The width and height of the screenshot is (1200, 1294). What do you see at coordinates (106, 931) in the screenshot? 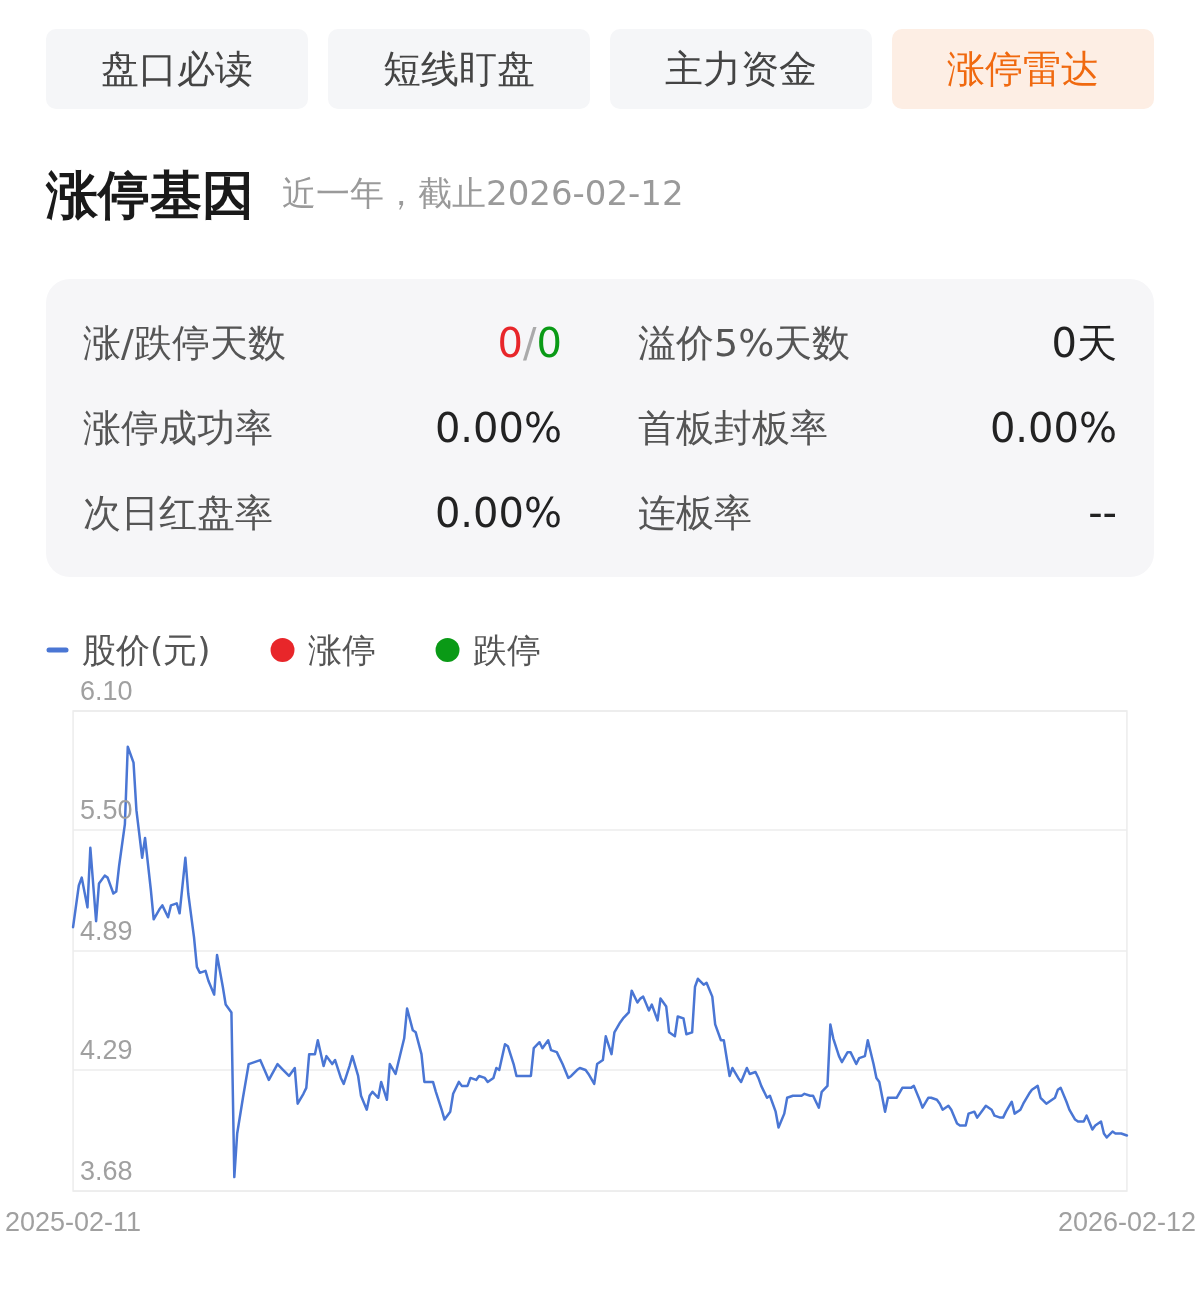
I see `y-tick-label: 4.89` at bounding box center [106, 931].